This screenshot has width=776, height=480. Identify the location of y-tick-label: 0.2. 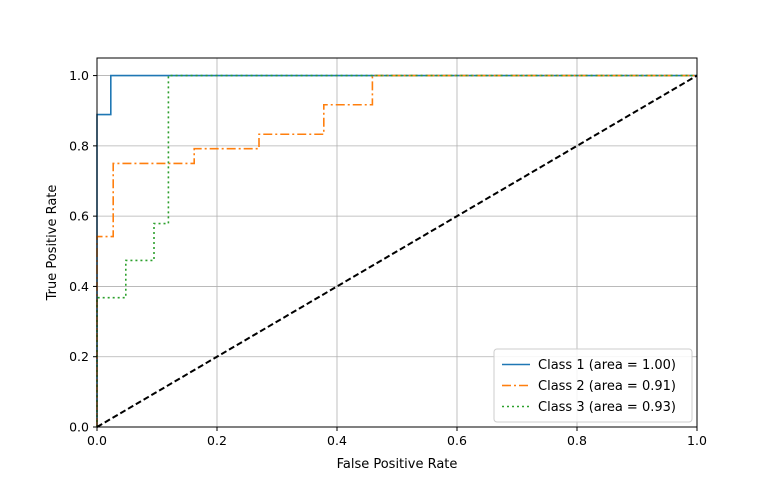
(79, 356).